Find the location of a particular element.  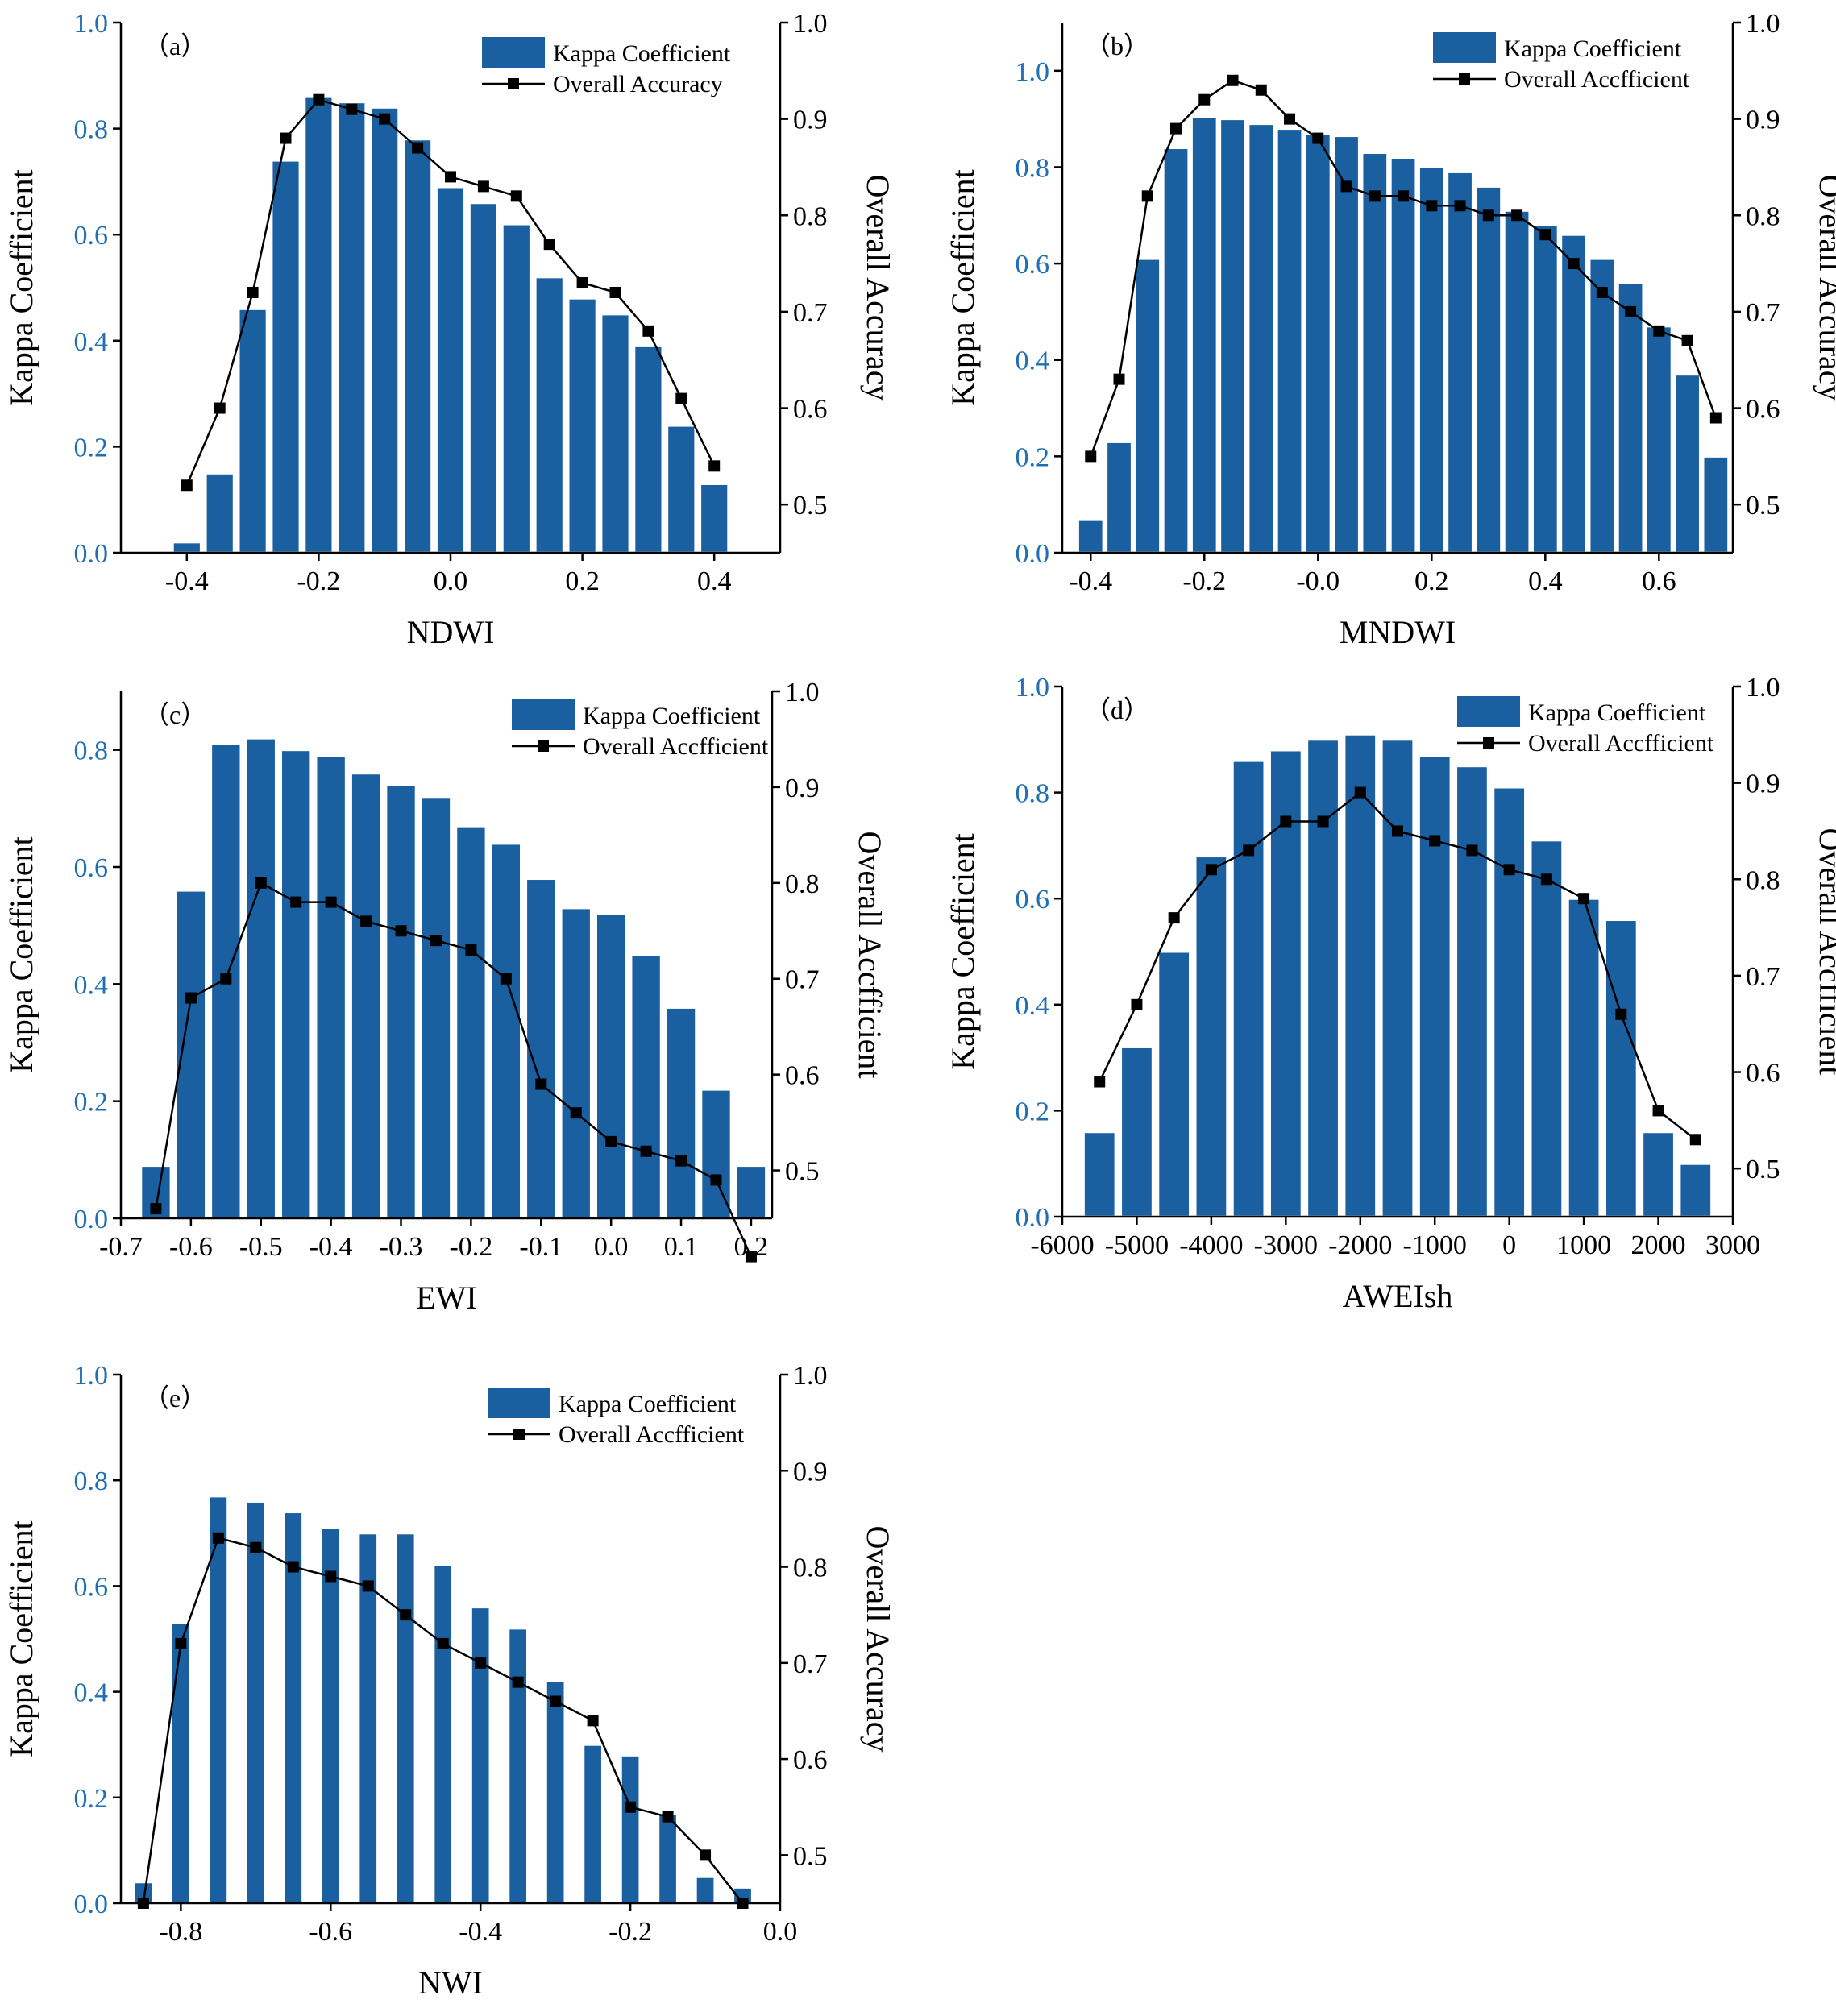

x-tick-label: -2000 is located at coordinates (1360, 1245).